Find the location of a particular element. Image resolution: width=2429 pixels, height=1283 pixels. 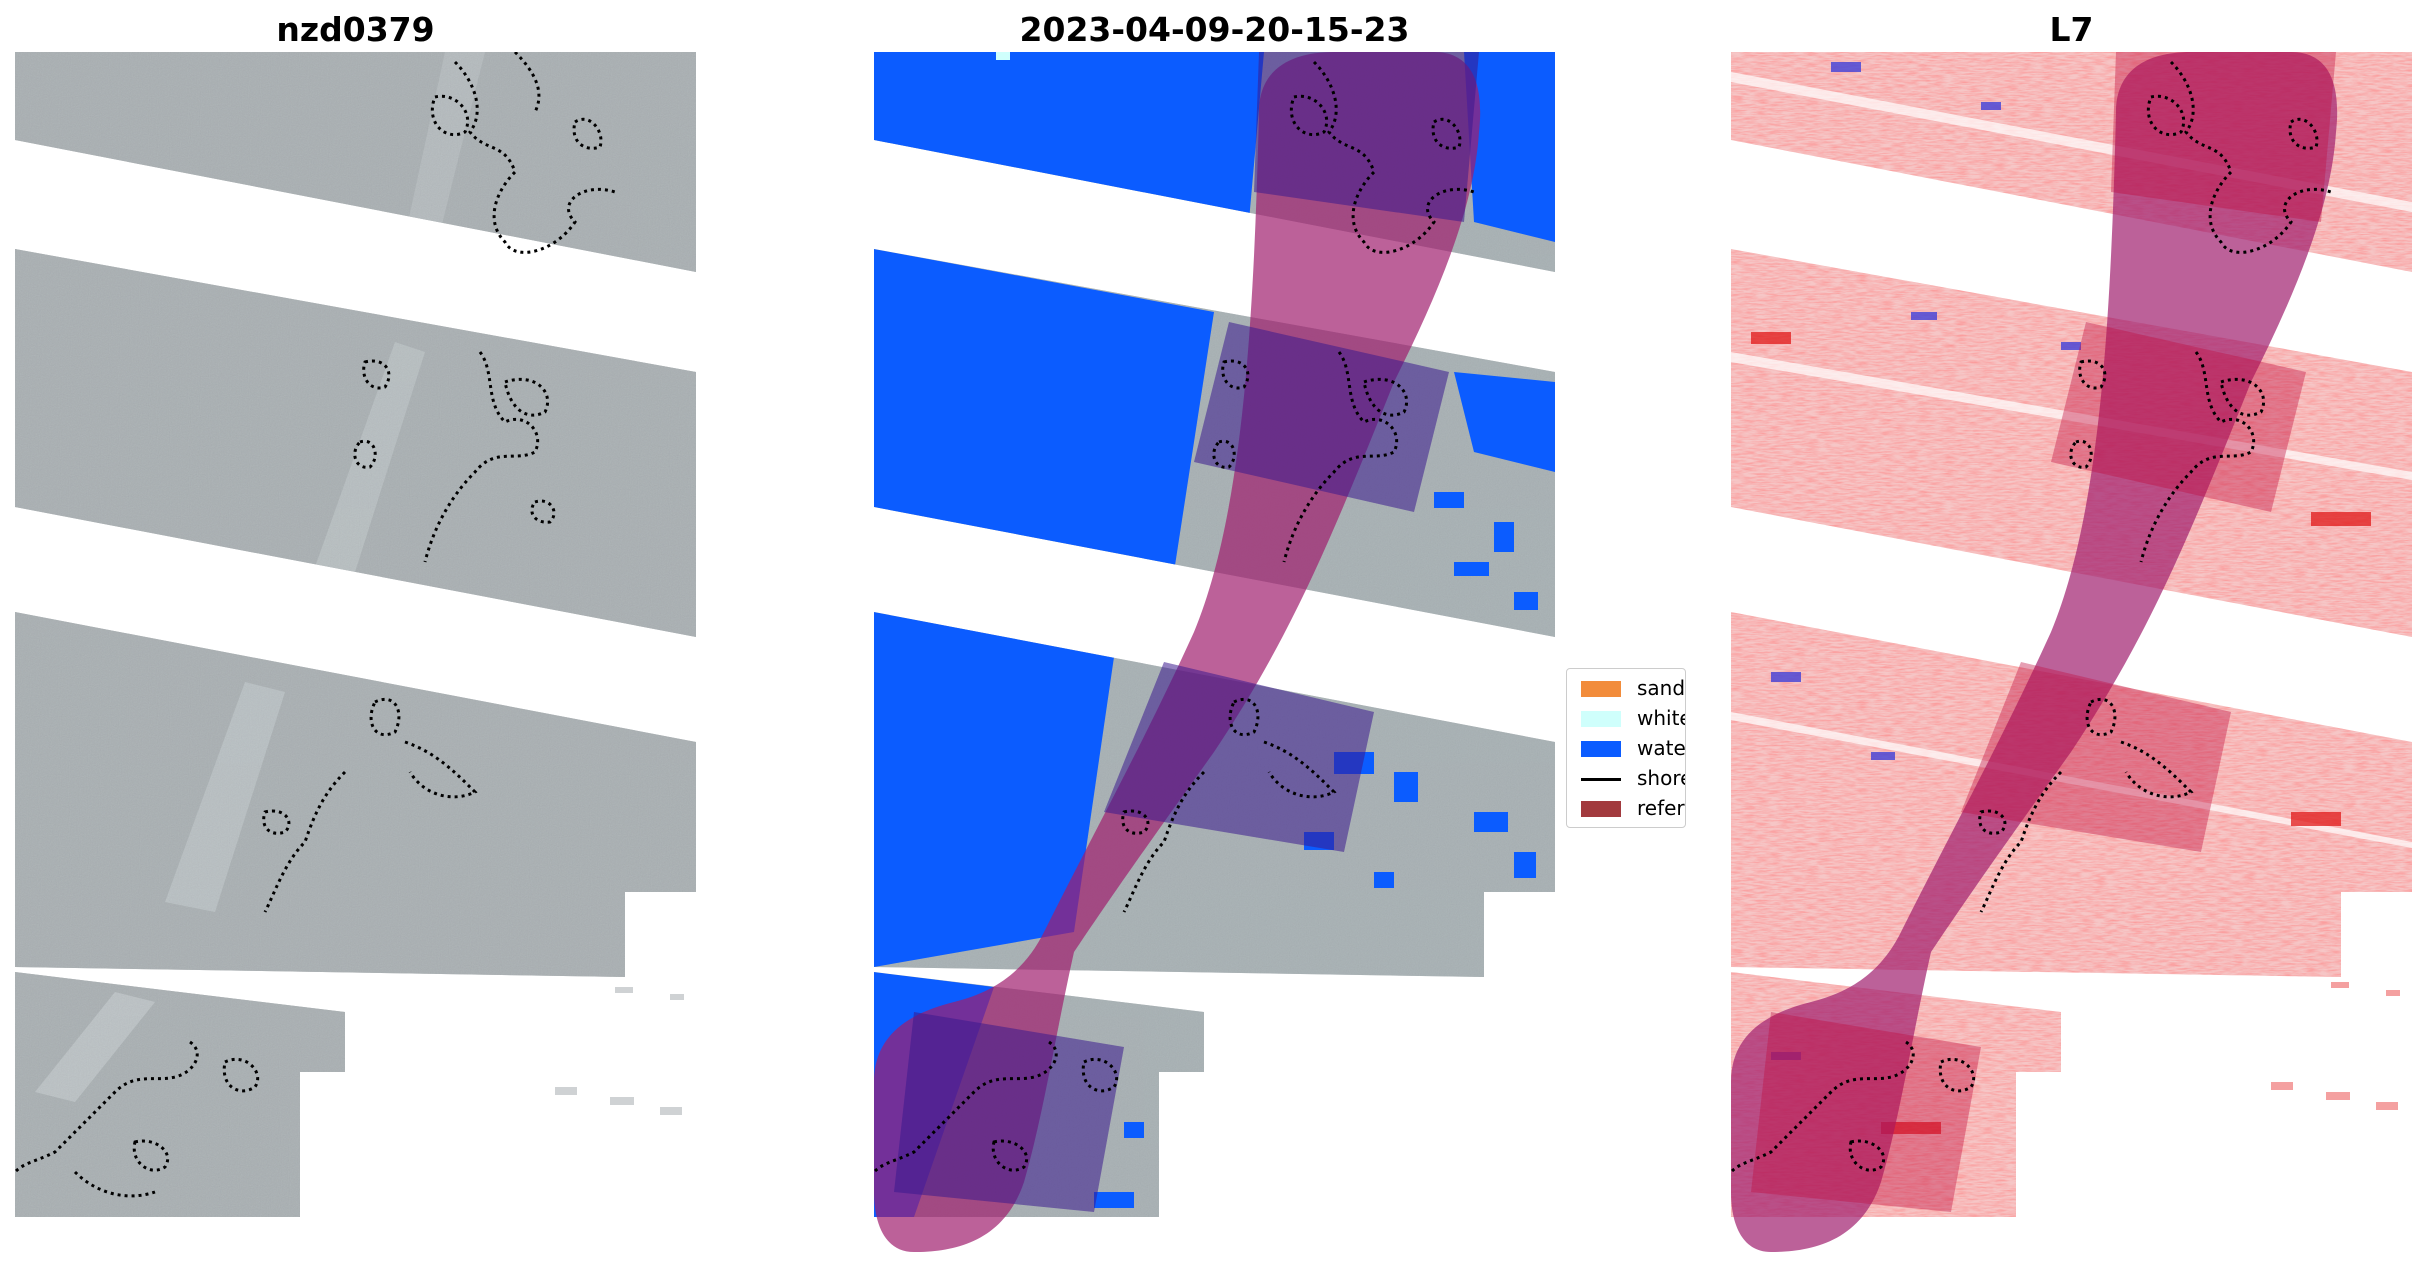

legend-item-reference: reference is located at coordinates (1630, 808).